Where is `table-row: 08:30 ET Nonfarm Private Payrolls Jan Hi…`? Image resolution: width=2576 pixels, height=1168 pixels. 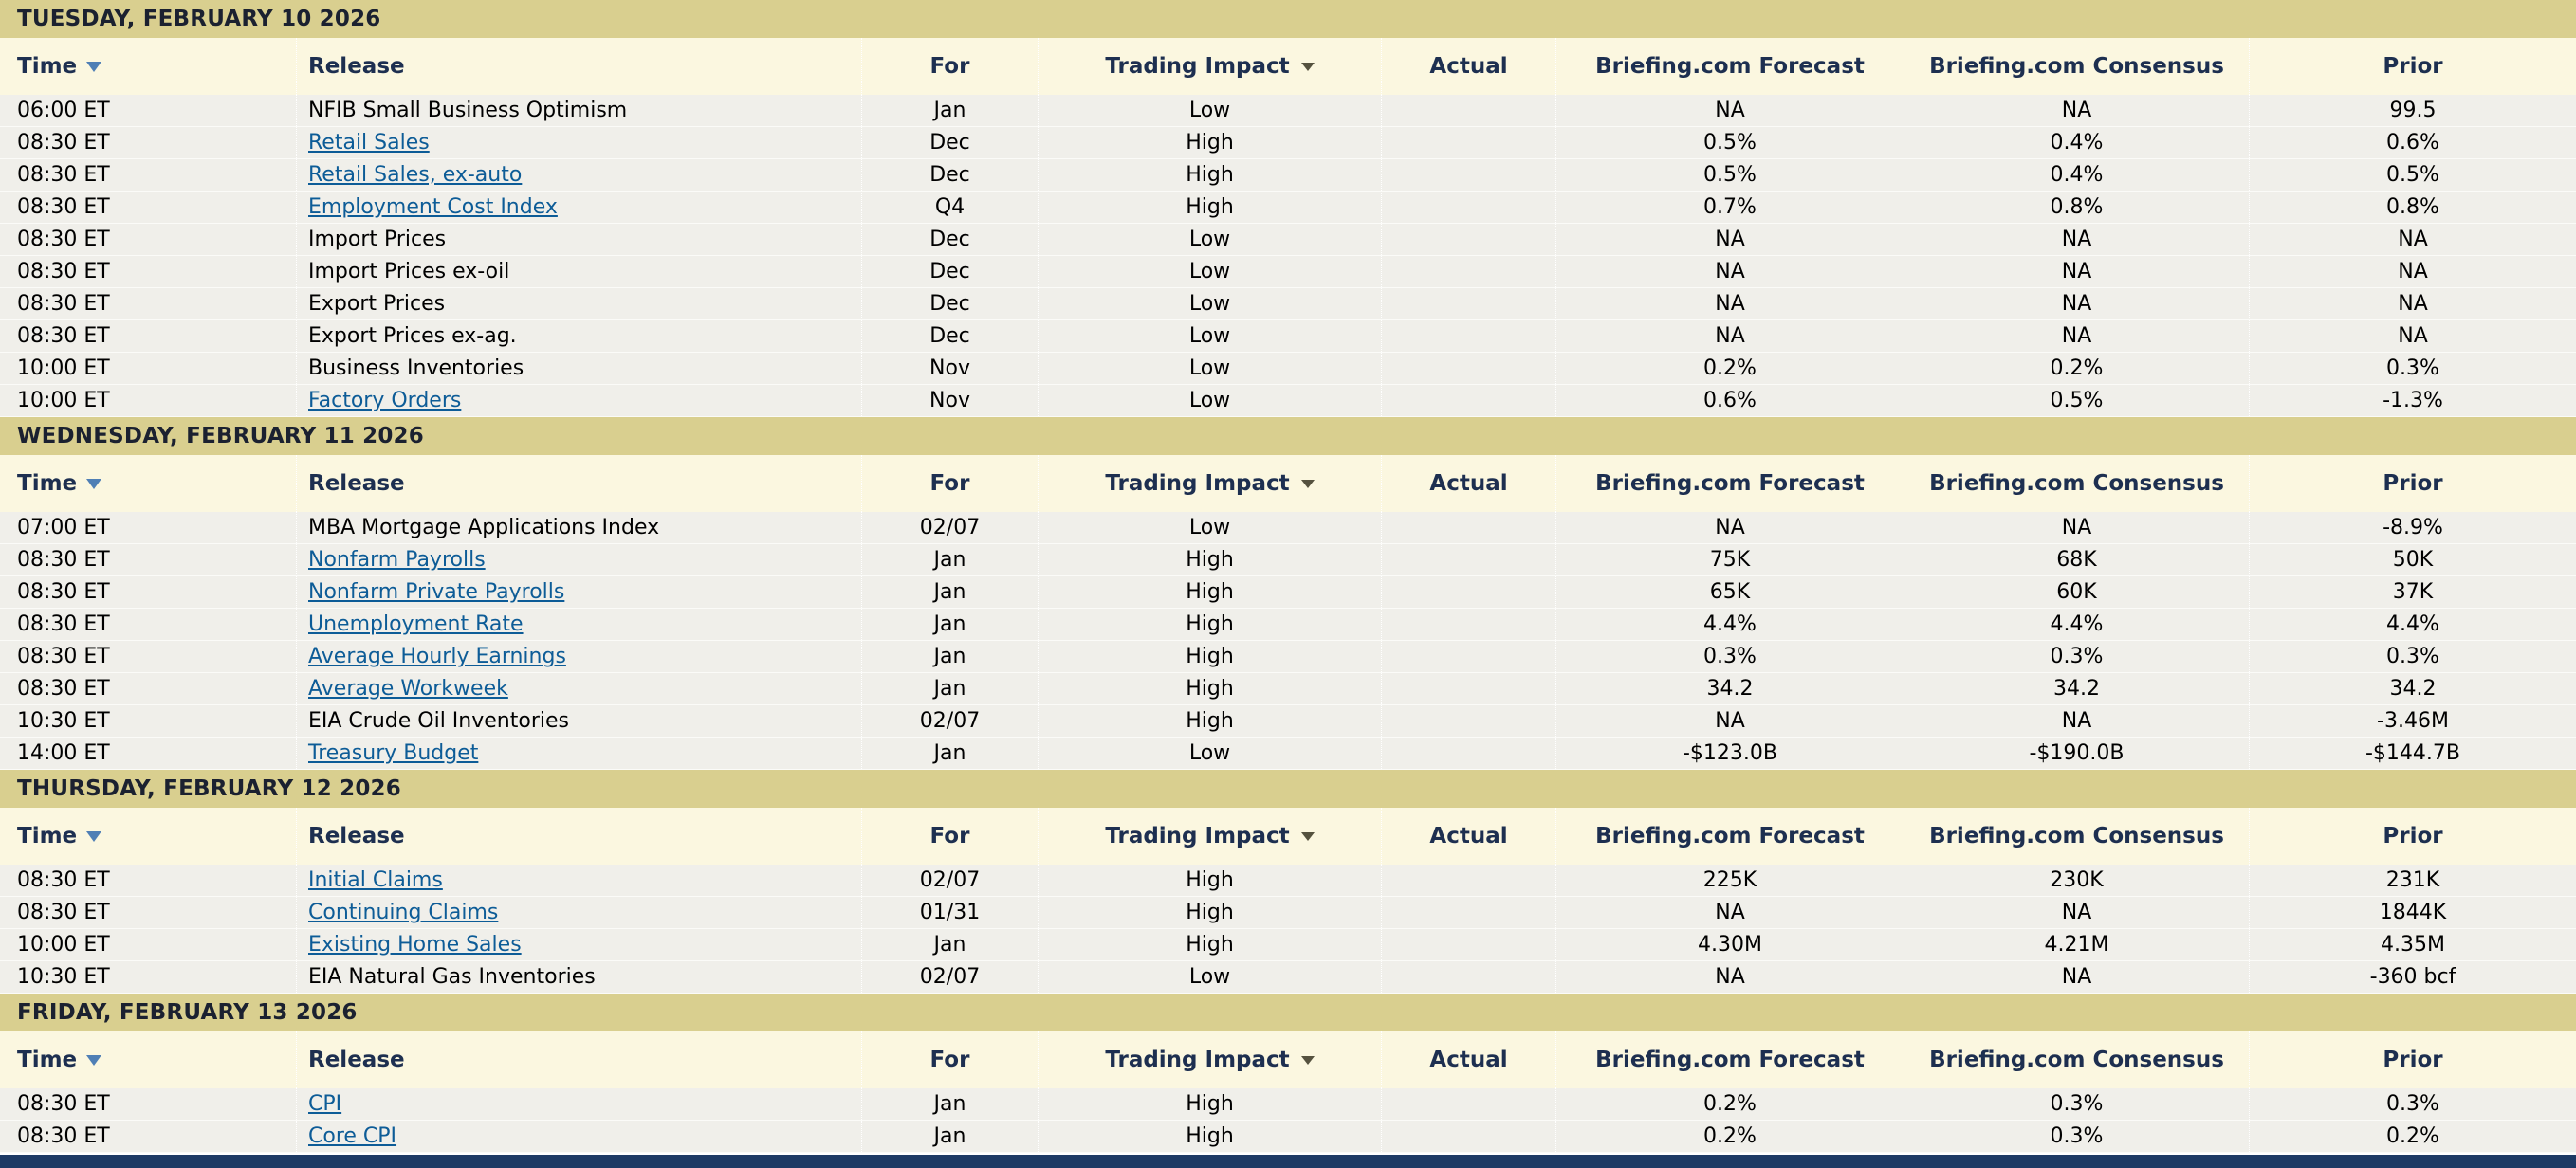
table-row: 08:30 ET Nonfarm Private Payrolls Jan Hi… is located at coordinates (1288, 592).